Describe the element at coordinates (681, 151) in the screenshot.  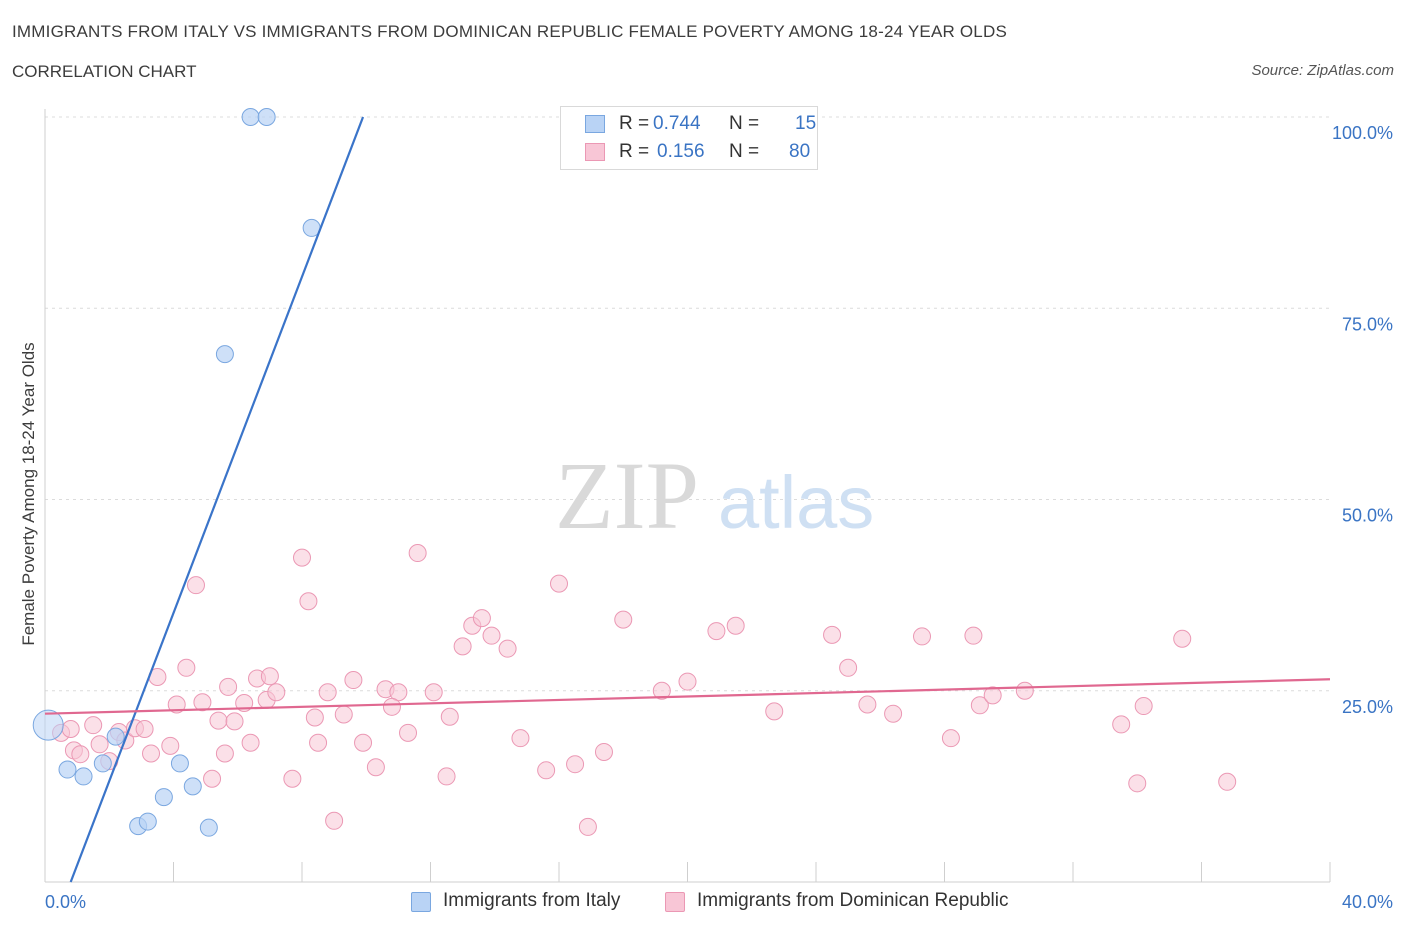
I see `legend-r-value: 0.156` at that location.